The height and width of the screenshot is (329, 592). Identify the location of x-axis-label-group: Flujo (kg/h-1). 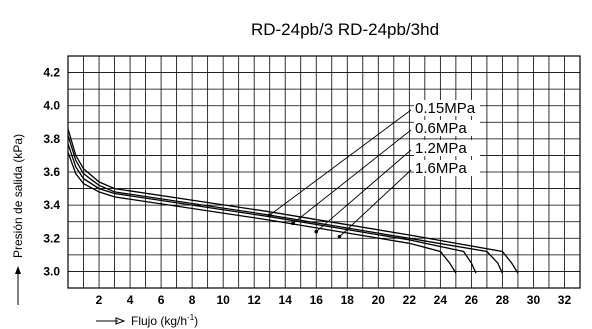
(147, 320).